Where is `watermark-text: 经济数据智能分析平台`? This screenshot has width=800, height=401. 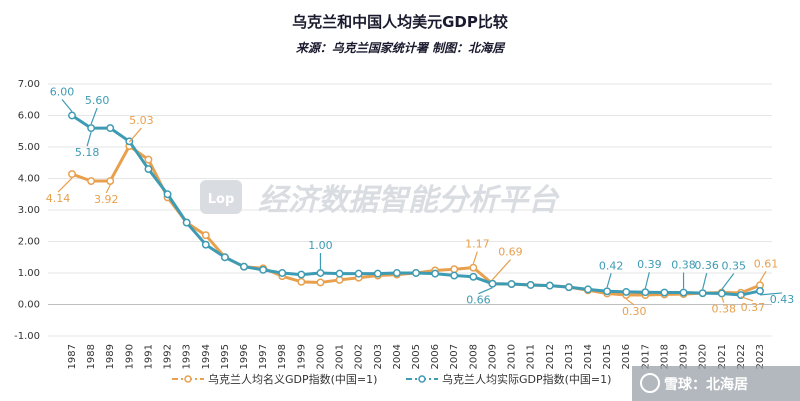 watermark-text: 经济数据智能分析平台 is located at coordinates (409, 200).